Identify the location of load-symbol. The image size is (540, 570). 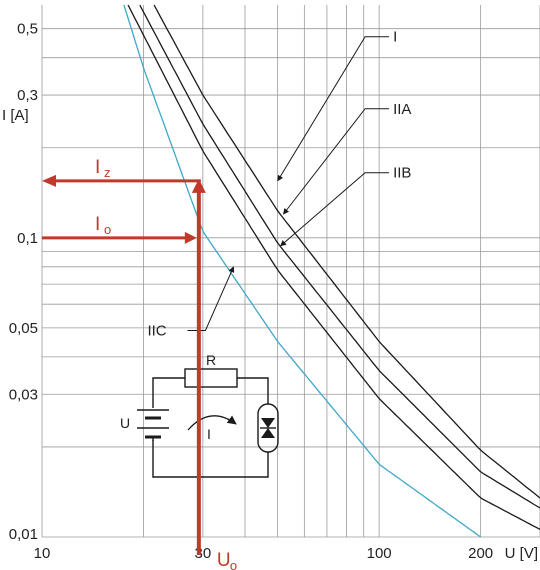
(268, 428).